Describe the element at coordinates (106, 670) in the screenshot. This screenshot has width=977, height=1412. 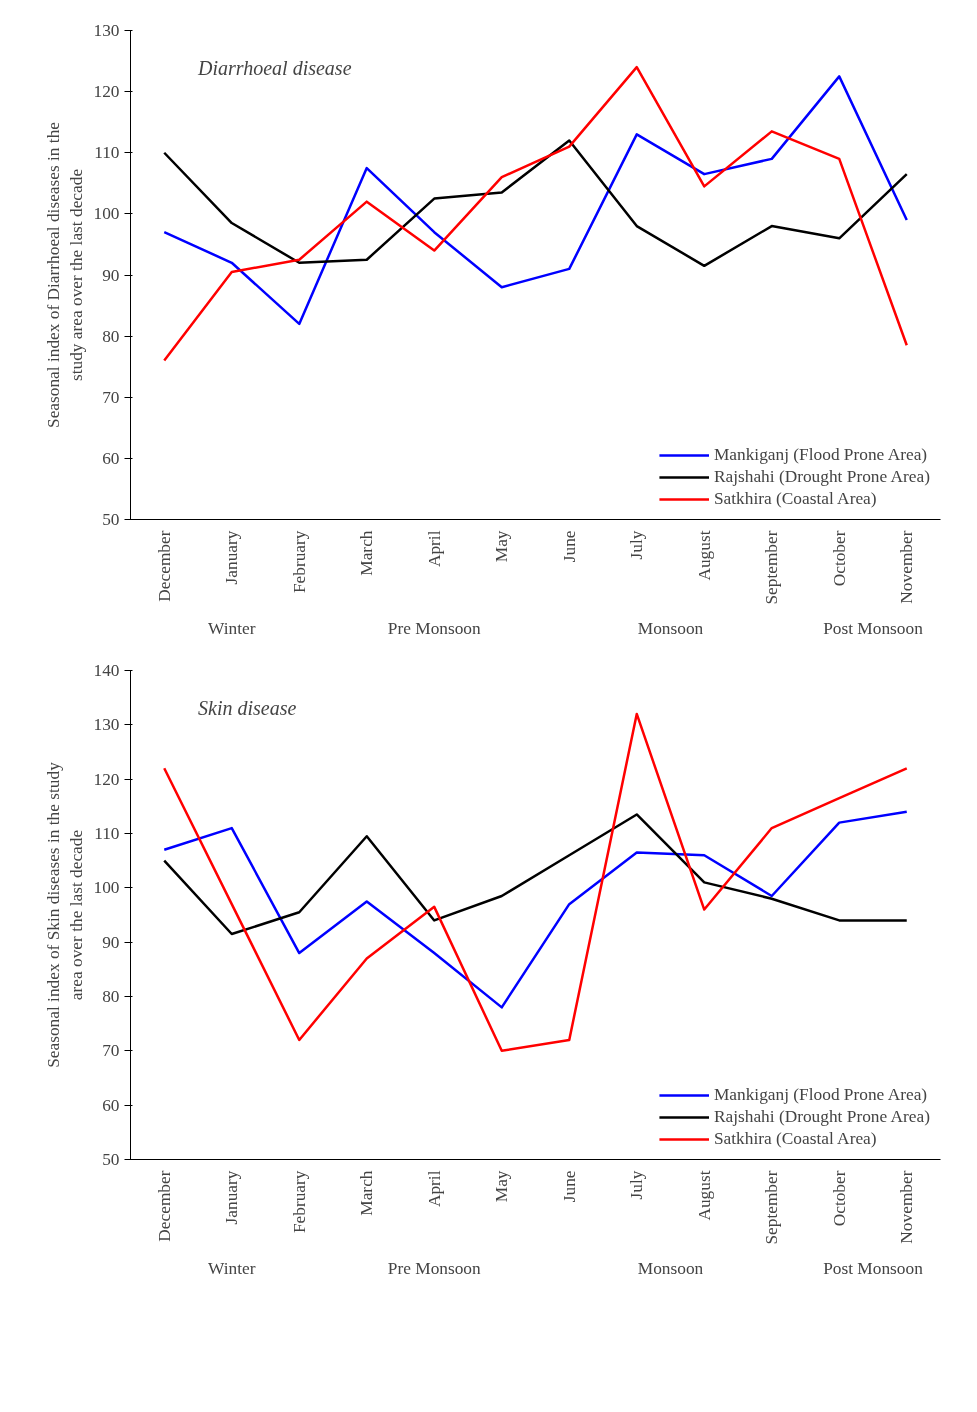
I see `y-tick-label: 140` at that location.